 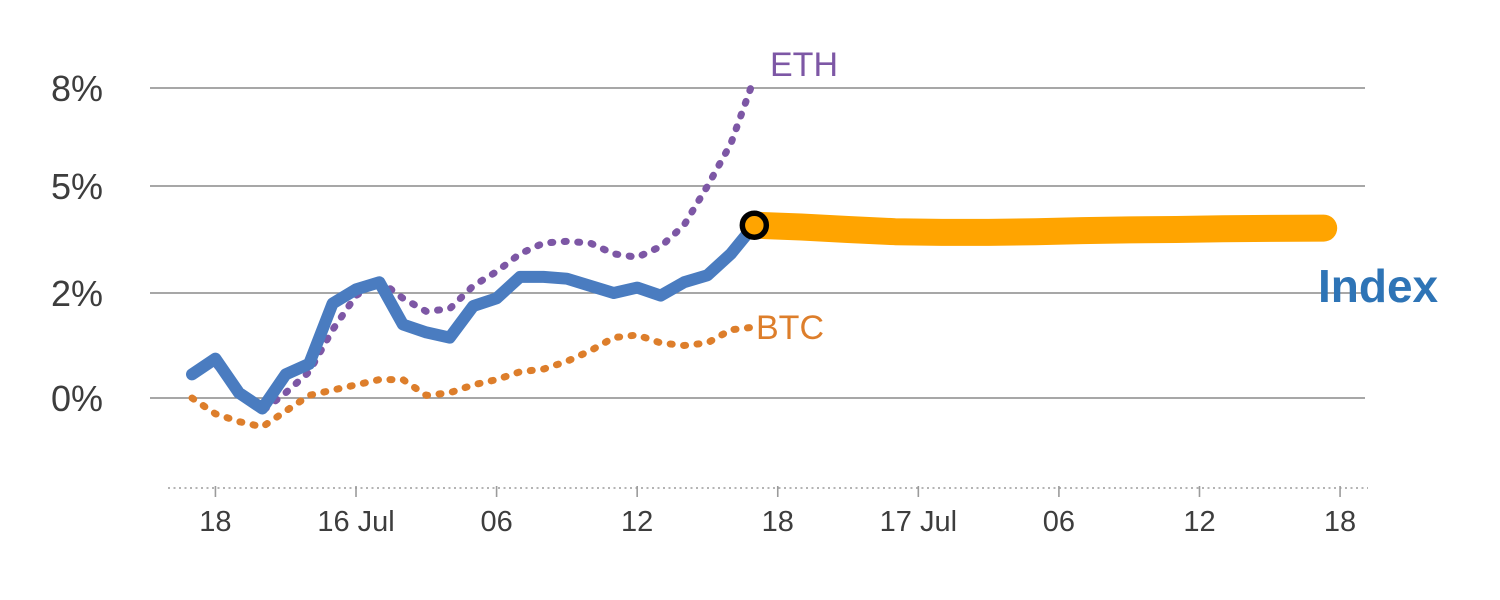 I want to click on series-line-index, so click(x=473, y=317).